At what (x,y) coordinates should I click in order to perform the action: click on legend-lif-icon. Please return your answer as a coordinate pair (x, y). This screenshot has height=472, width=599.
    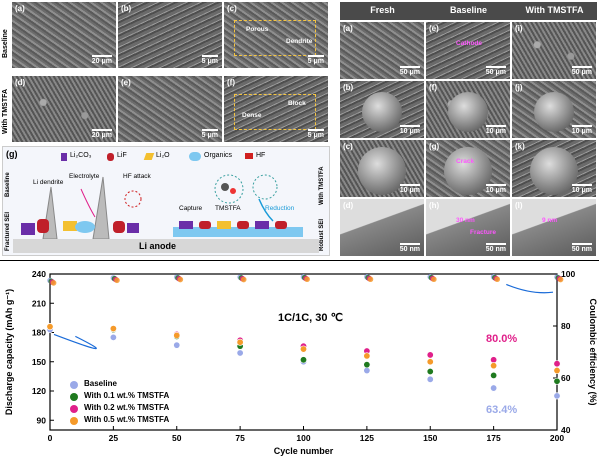
    Looking at the image, I should click on (110, 157).